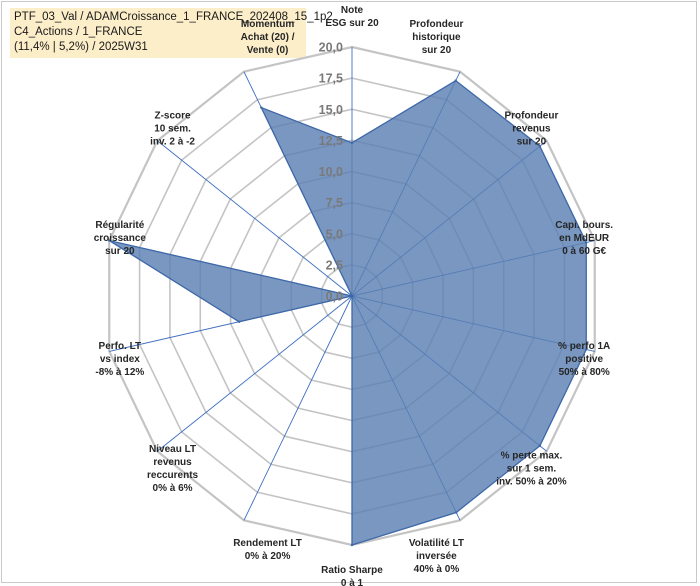 The width and height of the screenshot is (700, 586). Describe the element at coordinates (172, 115) in the screenshot. I see `axis-label: Z-score` at that location.